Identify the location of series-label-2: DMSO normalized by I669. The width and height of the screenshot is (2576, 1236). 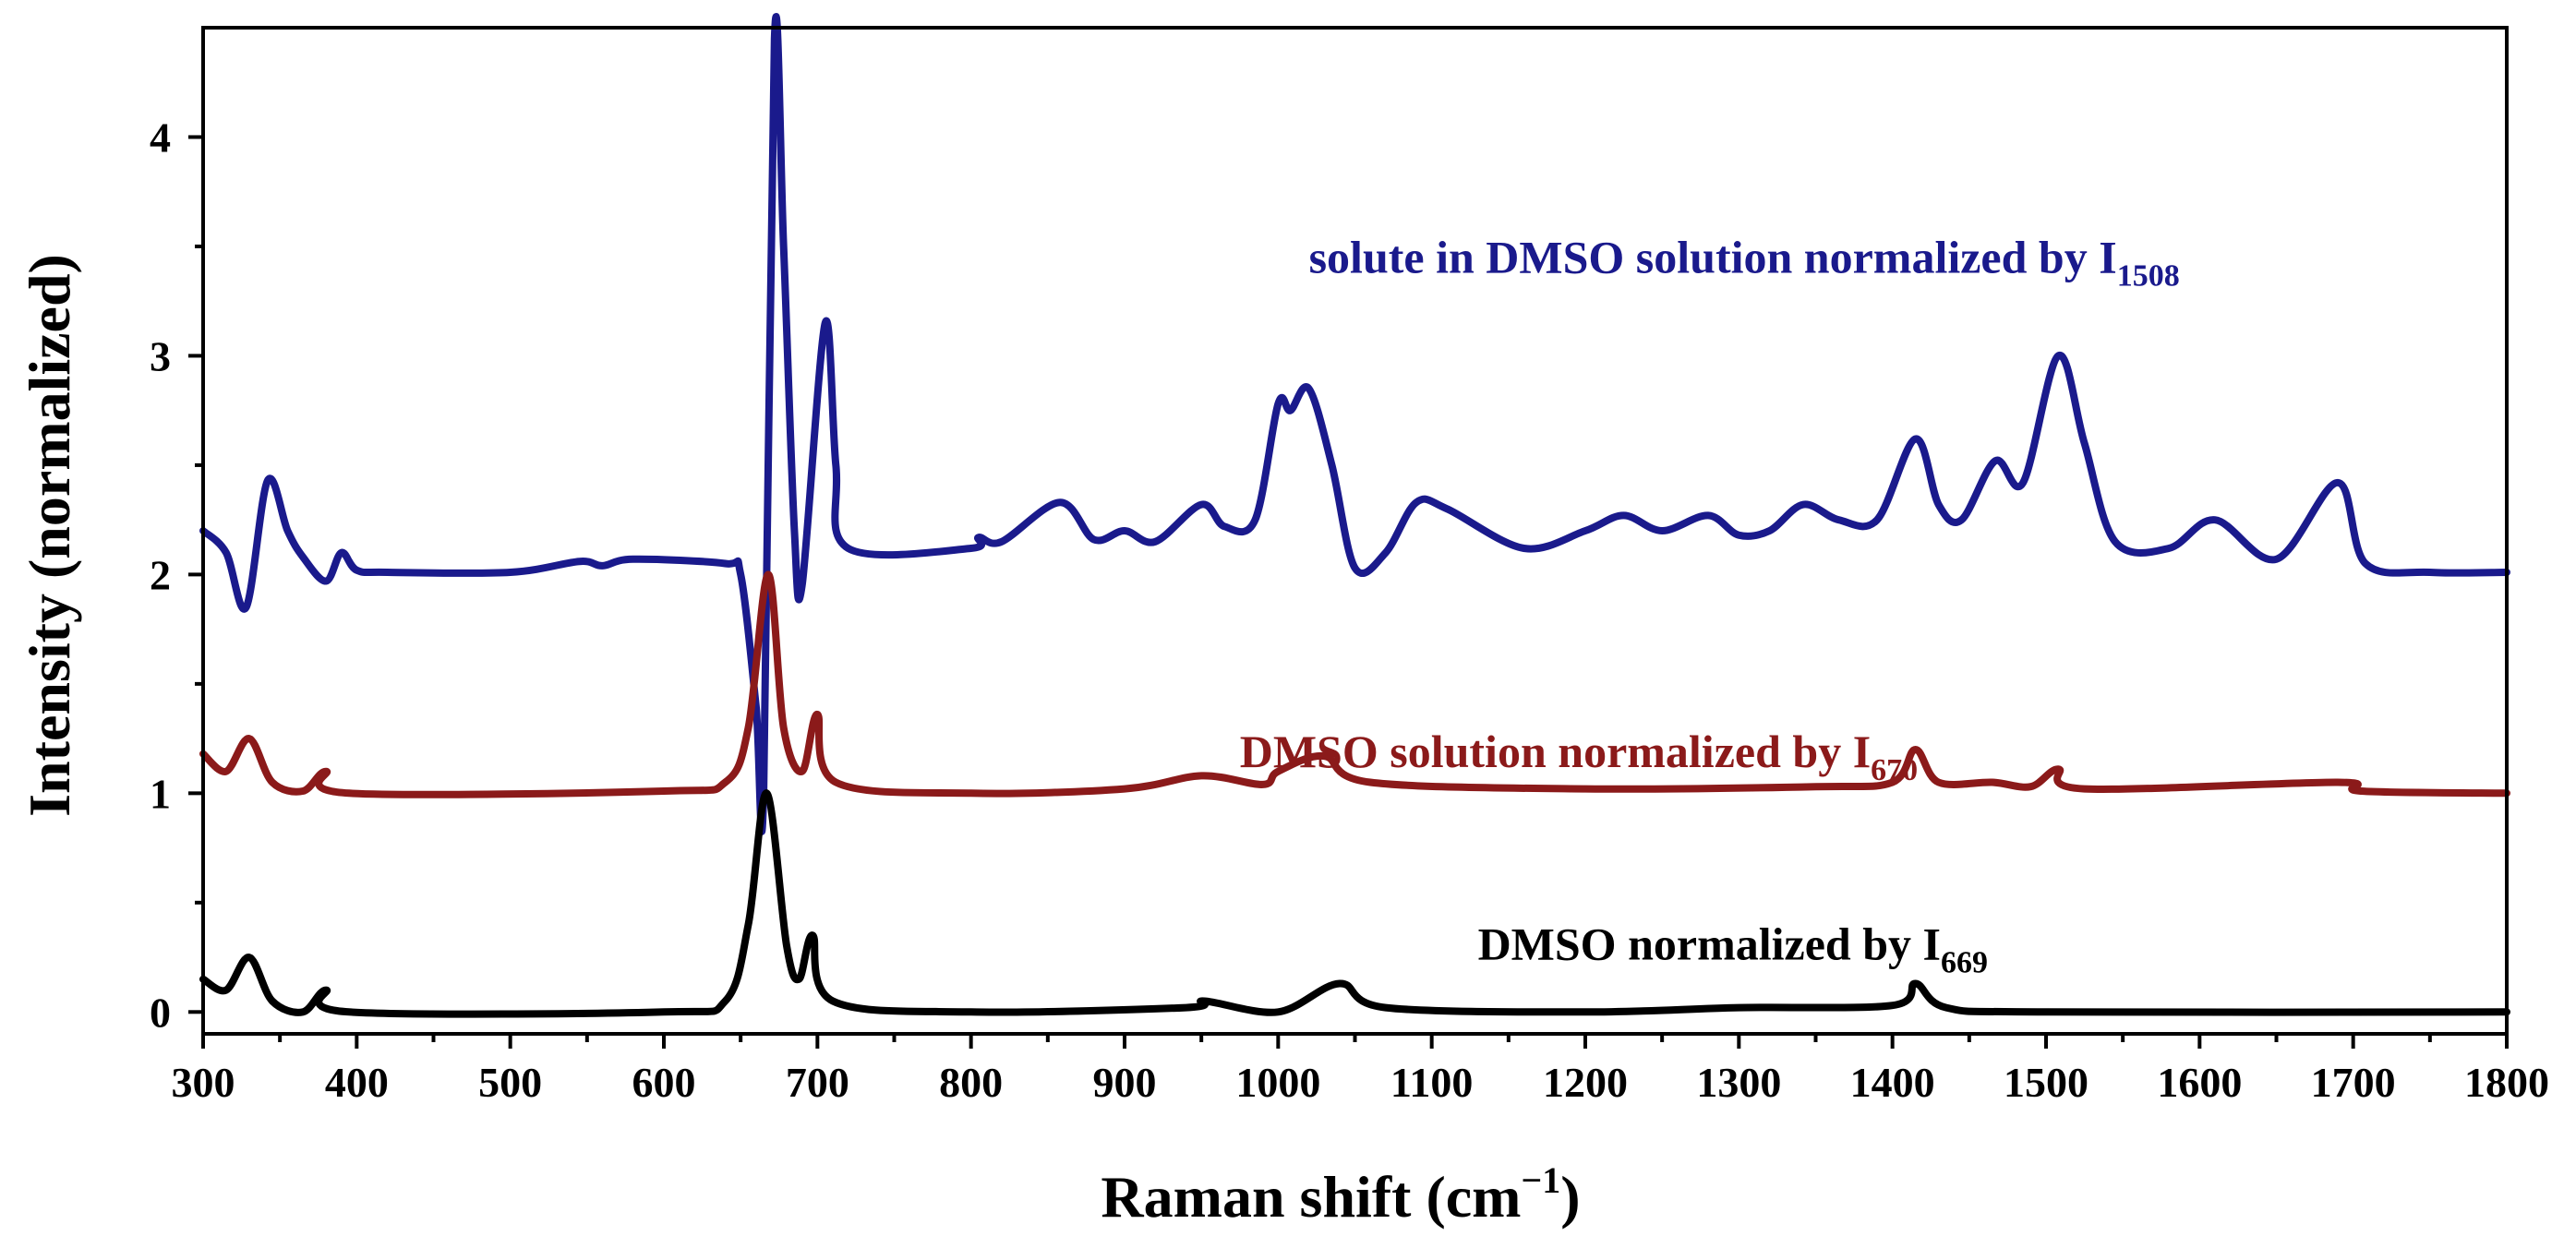
(1733, 948).